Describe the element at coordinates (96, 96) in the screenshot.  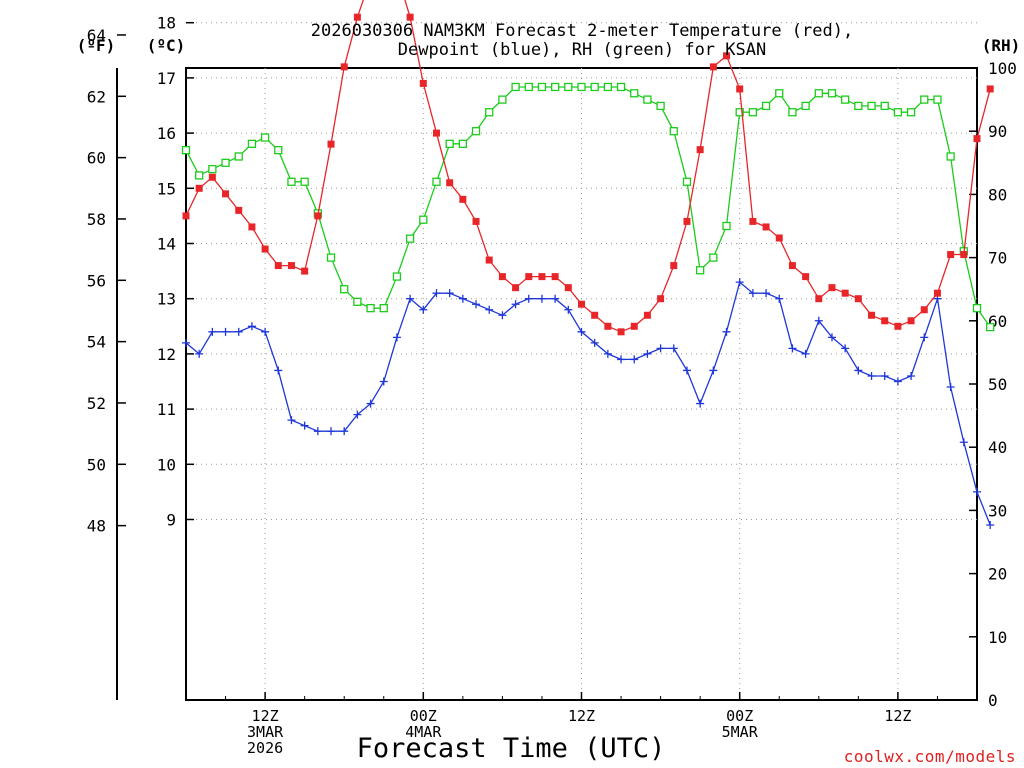
I see `fahrenheit-tick-label: 62` at that location.